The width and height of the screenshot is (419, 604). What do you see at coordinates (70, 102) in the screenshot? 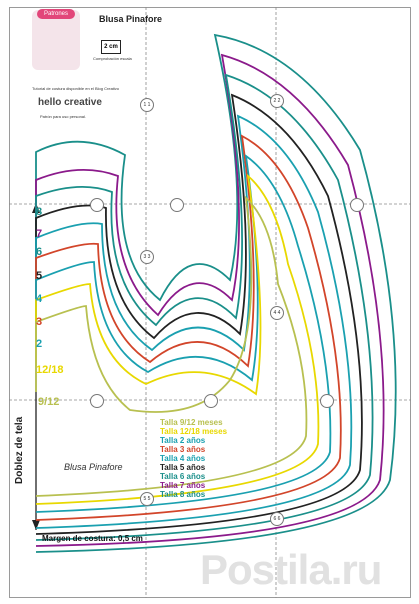
I see `brand-name: hello creative` at bounding box center [70, 102].